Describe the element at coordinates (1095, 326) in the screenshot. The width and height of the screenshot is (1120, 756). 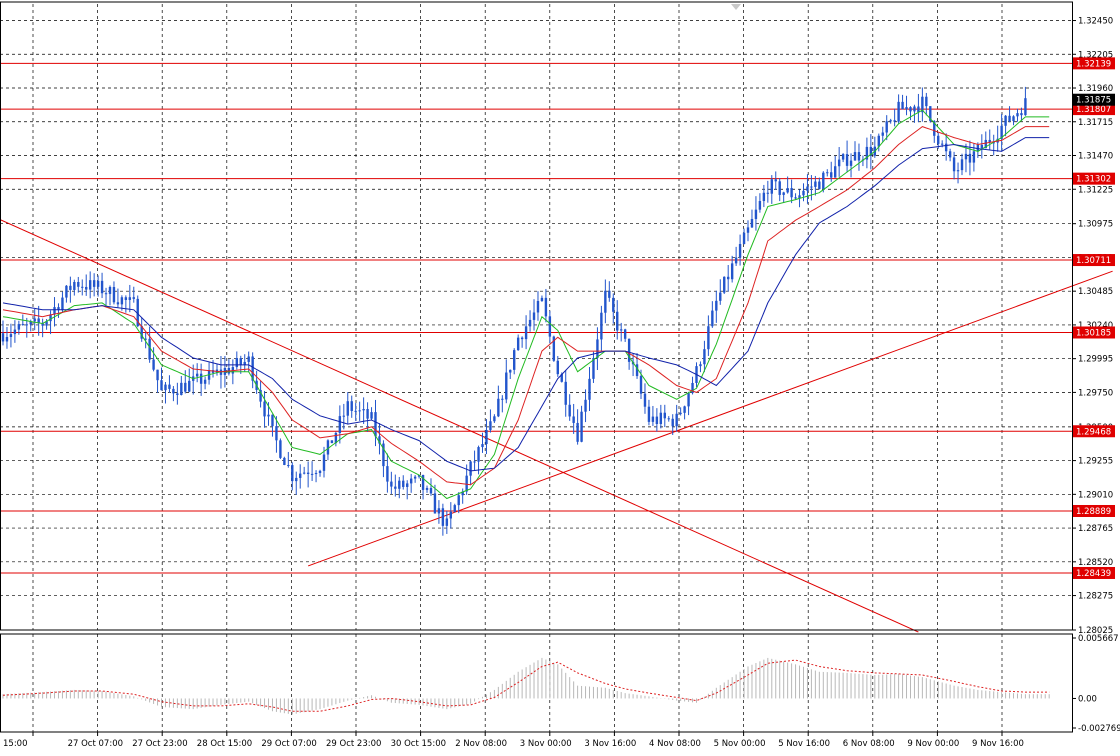
I see `y-tick-label: 1.30240` at that location.